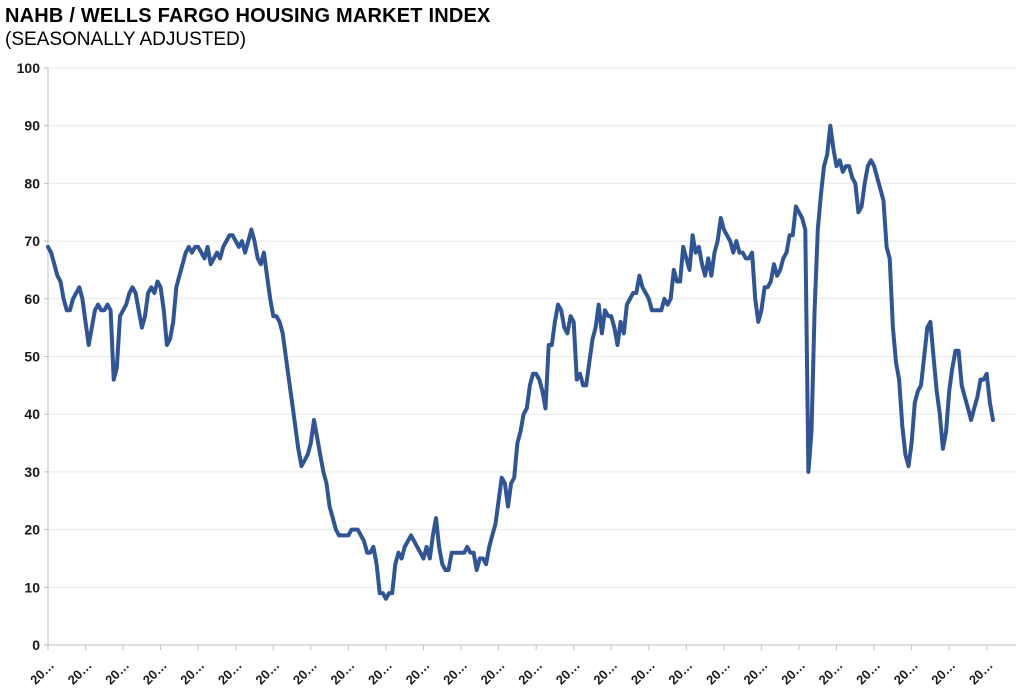 The width and height of the screenshot is (1024, 693). What do you see at coordinates (32, 530) in the screenshot?
I see `y-tick-label: 20` at bounding box center [32, 530].